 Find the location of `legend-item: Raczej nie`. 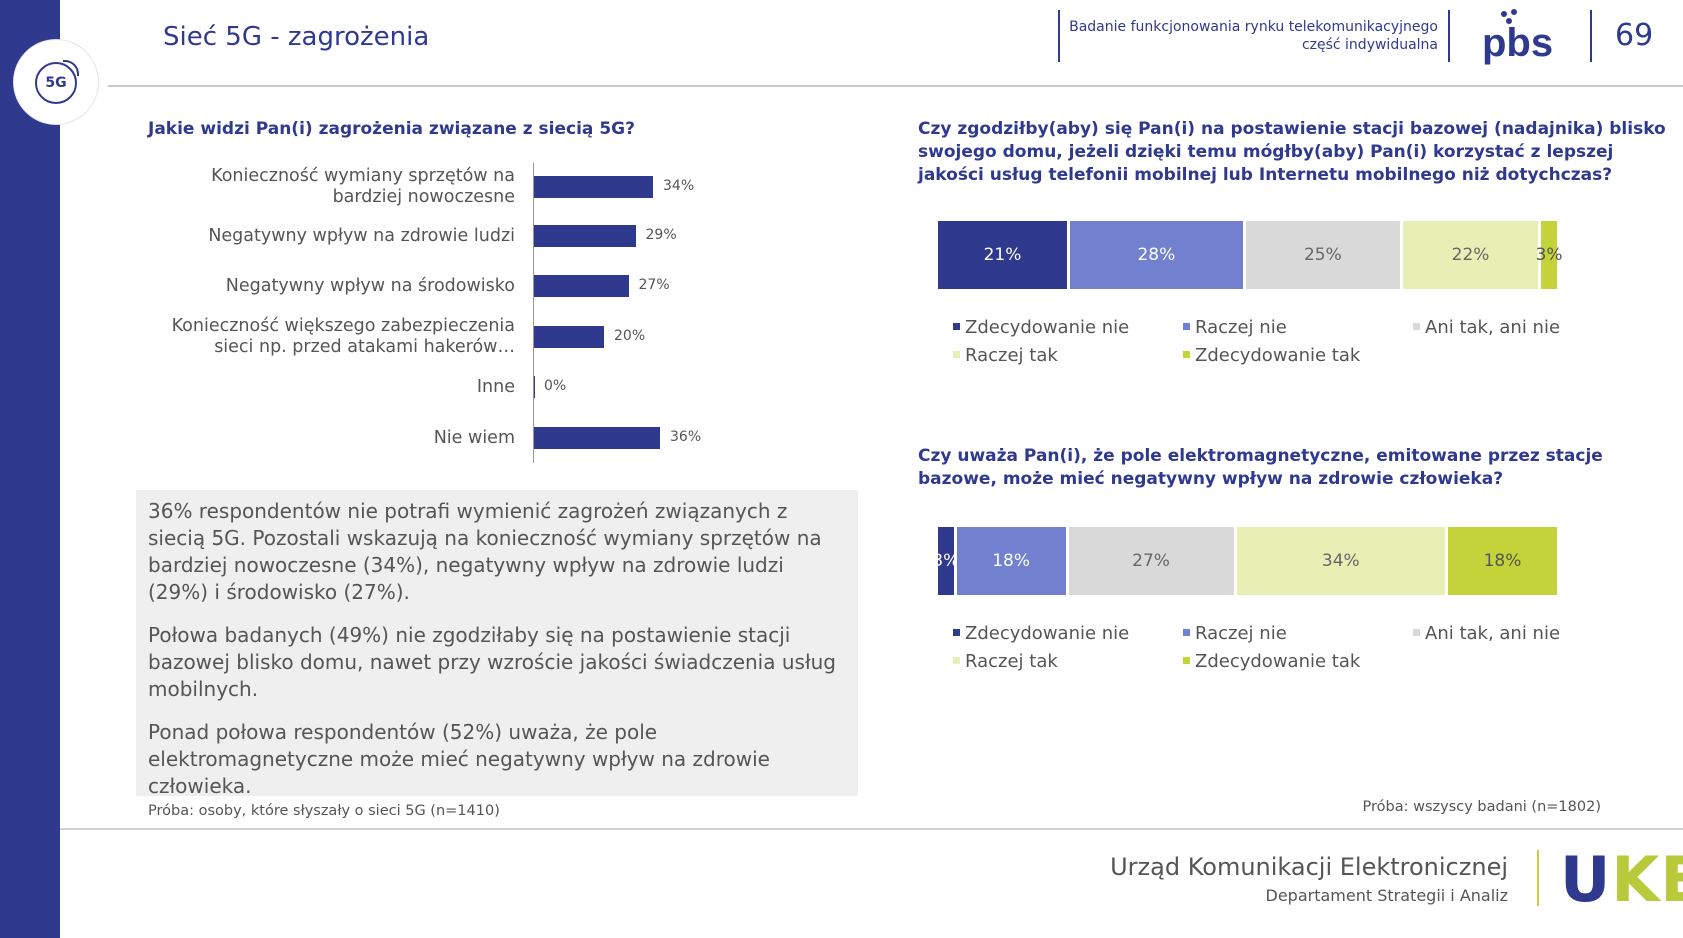

legend-item: Raczej nie is located at coordinates (1235, 327).